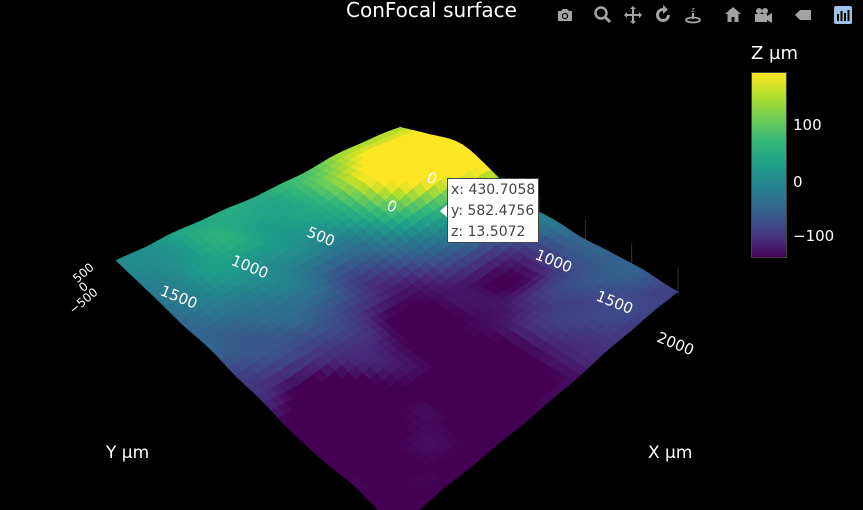 Image resolution: width=863 pixels, height=510 pixels. I want to click on colorbar-title: Z µm, so click(775, 53).